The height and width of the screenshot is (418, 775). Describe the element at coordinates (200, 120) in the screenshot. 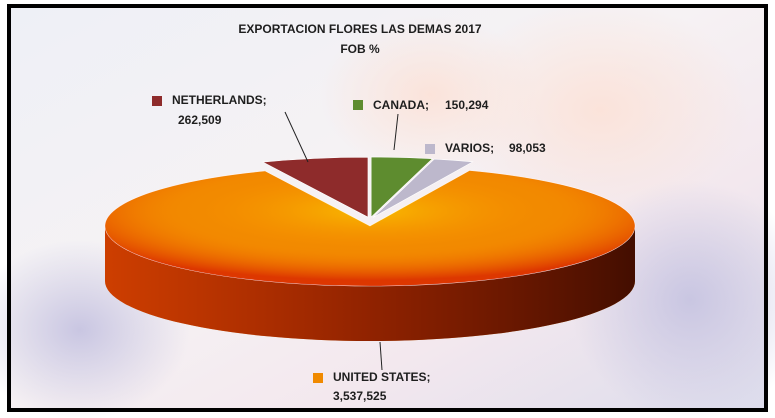

I see `data-label-value: 262,509` at that location.